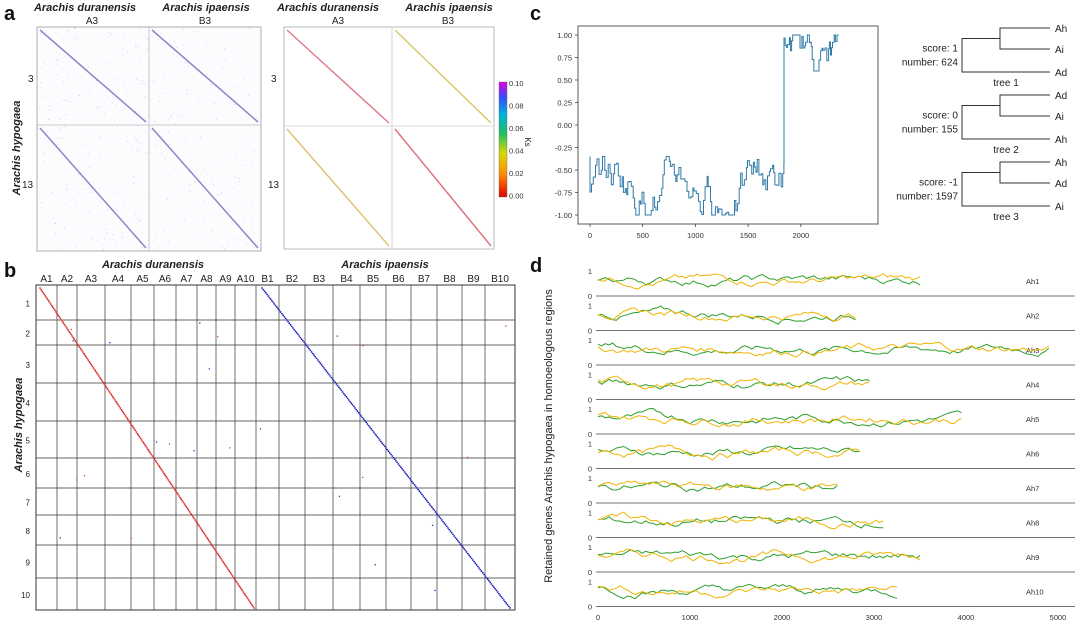  What do you see at coordinates (274, 79) in the screenshot?
I see `a-right-row-label-1: 3` at bounding box center [274, 79].